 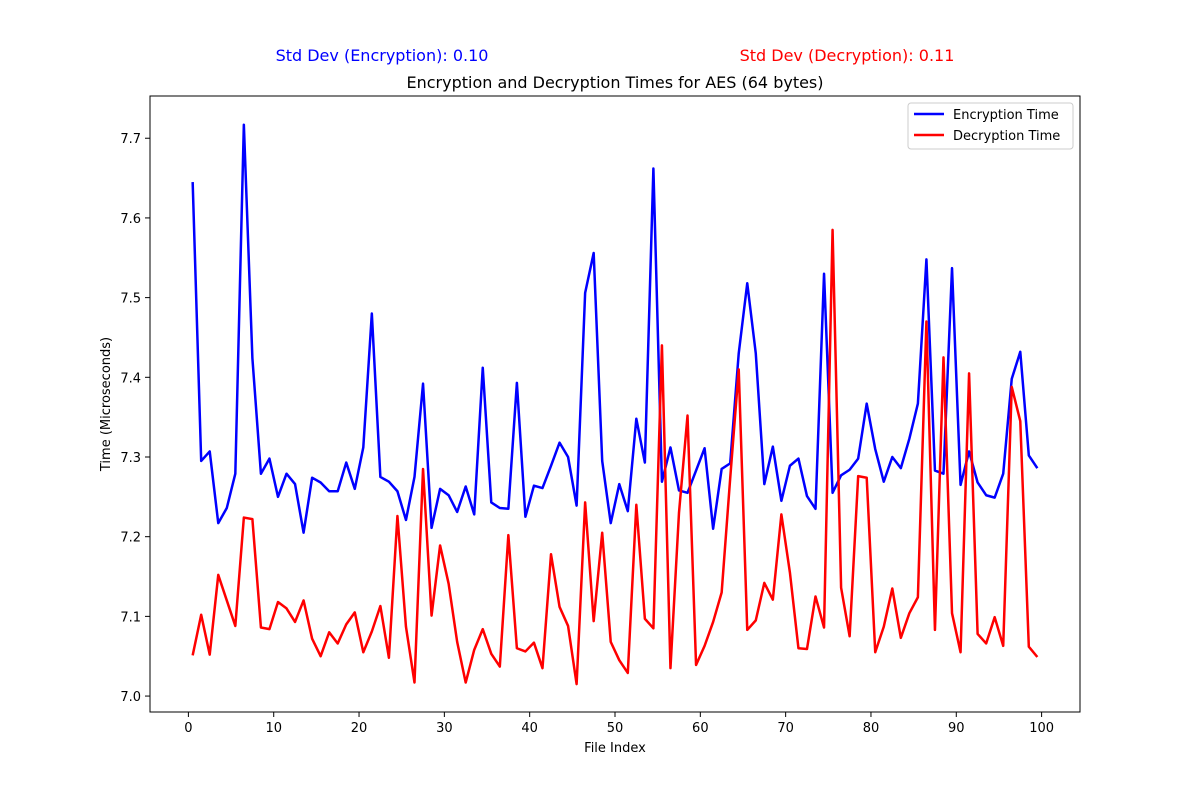 What do you see at coordinates (130, 378) in the screenshot?
I see `y-tick-label: 7.4` at bounding box center [130, 378].